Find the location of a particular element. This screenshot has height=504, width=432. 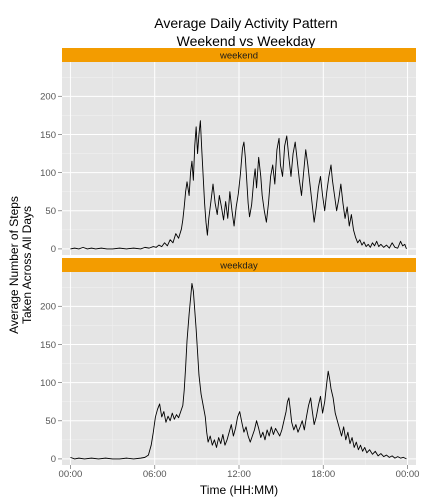

chart-title: Average Daily Activity Pattern is located at coordinates (245, 23).